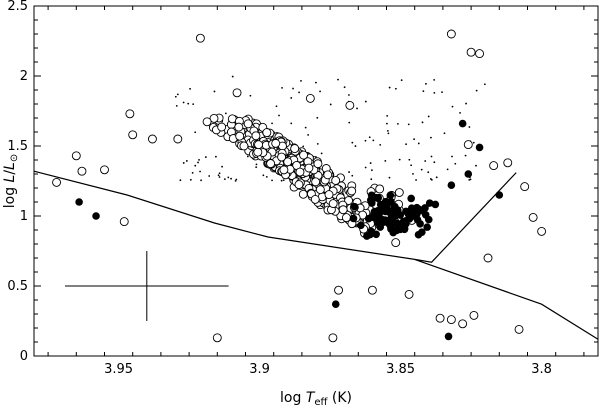 This screenshot has height=411, width=600. I want to click on y-axis-title: log L/L⊙, so click(11, 181).